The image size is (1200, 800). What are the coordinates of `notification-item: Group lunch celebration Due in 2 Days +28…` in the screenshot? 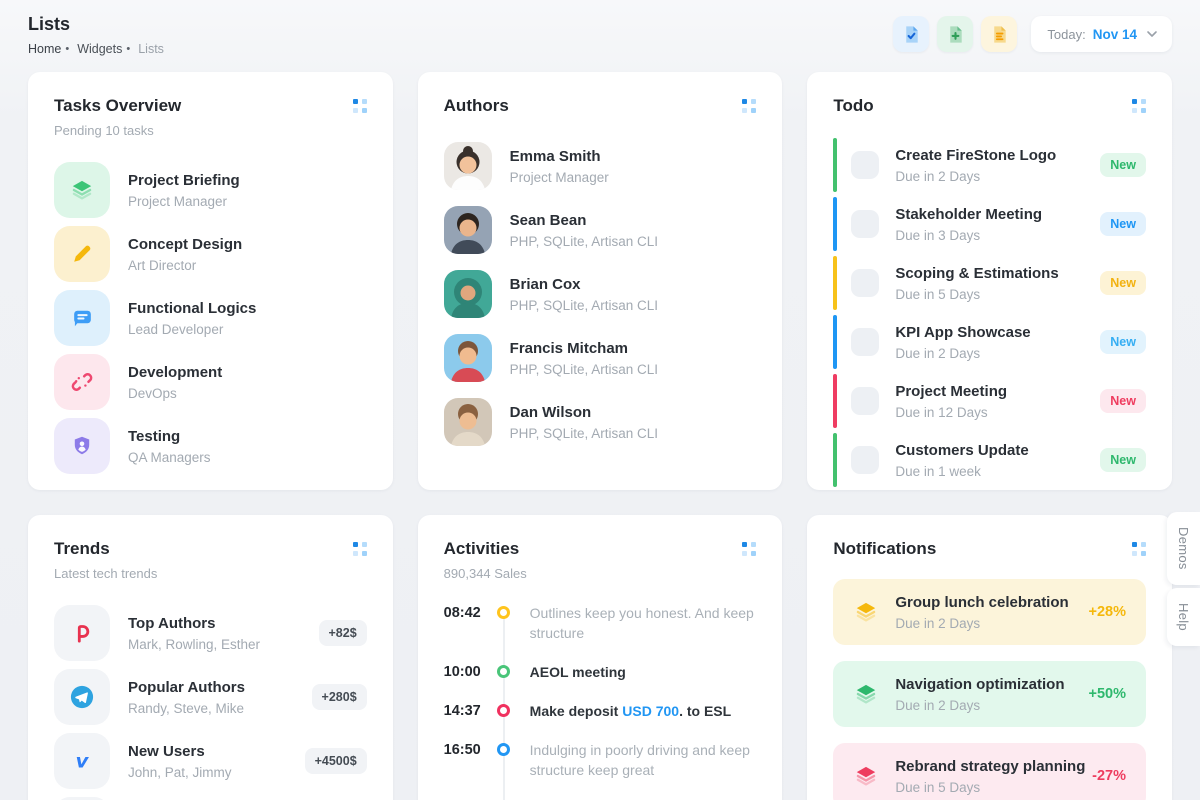 It's located at (989, 612).